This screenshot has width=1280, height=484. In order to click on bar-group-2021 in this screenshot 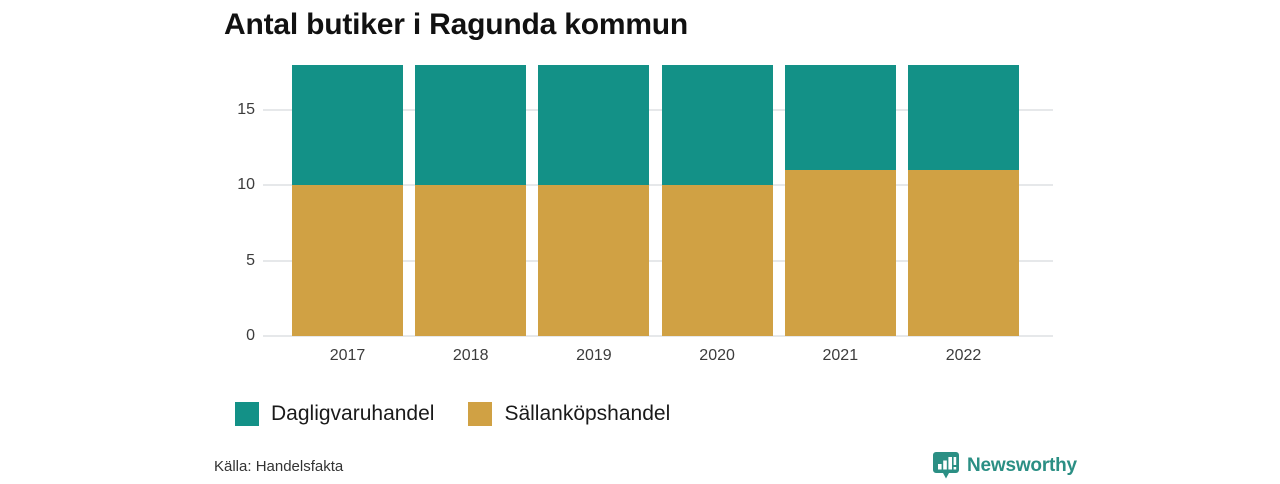, I will do `click(840, 200)`.